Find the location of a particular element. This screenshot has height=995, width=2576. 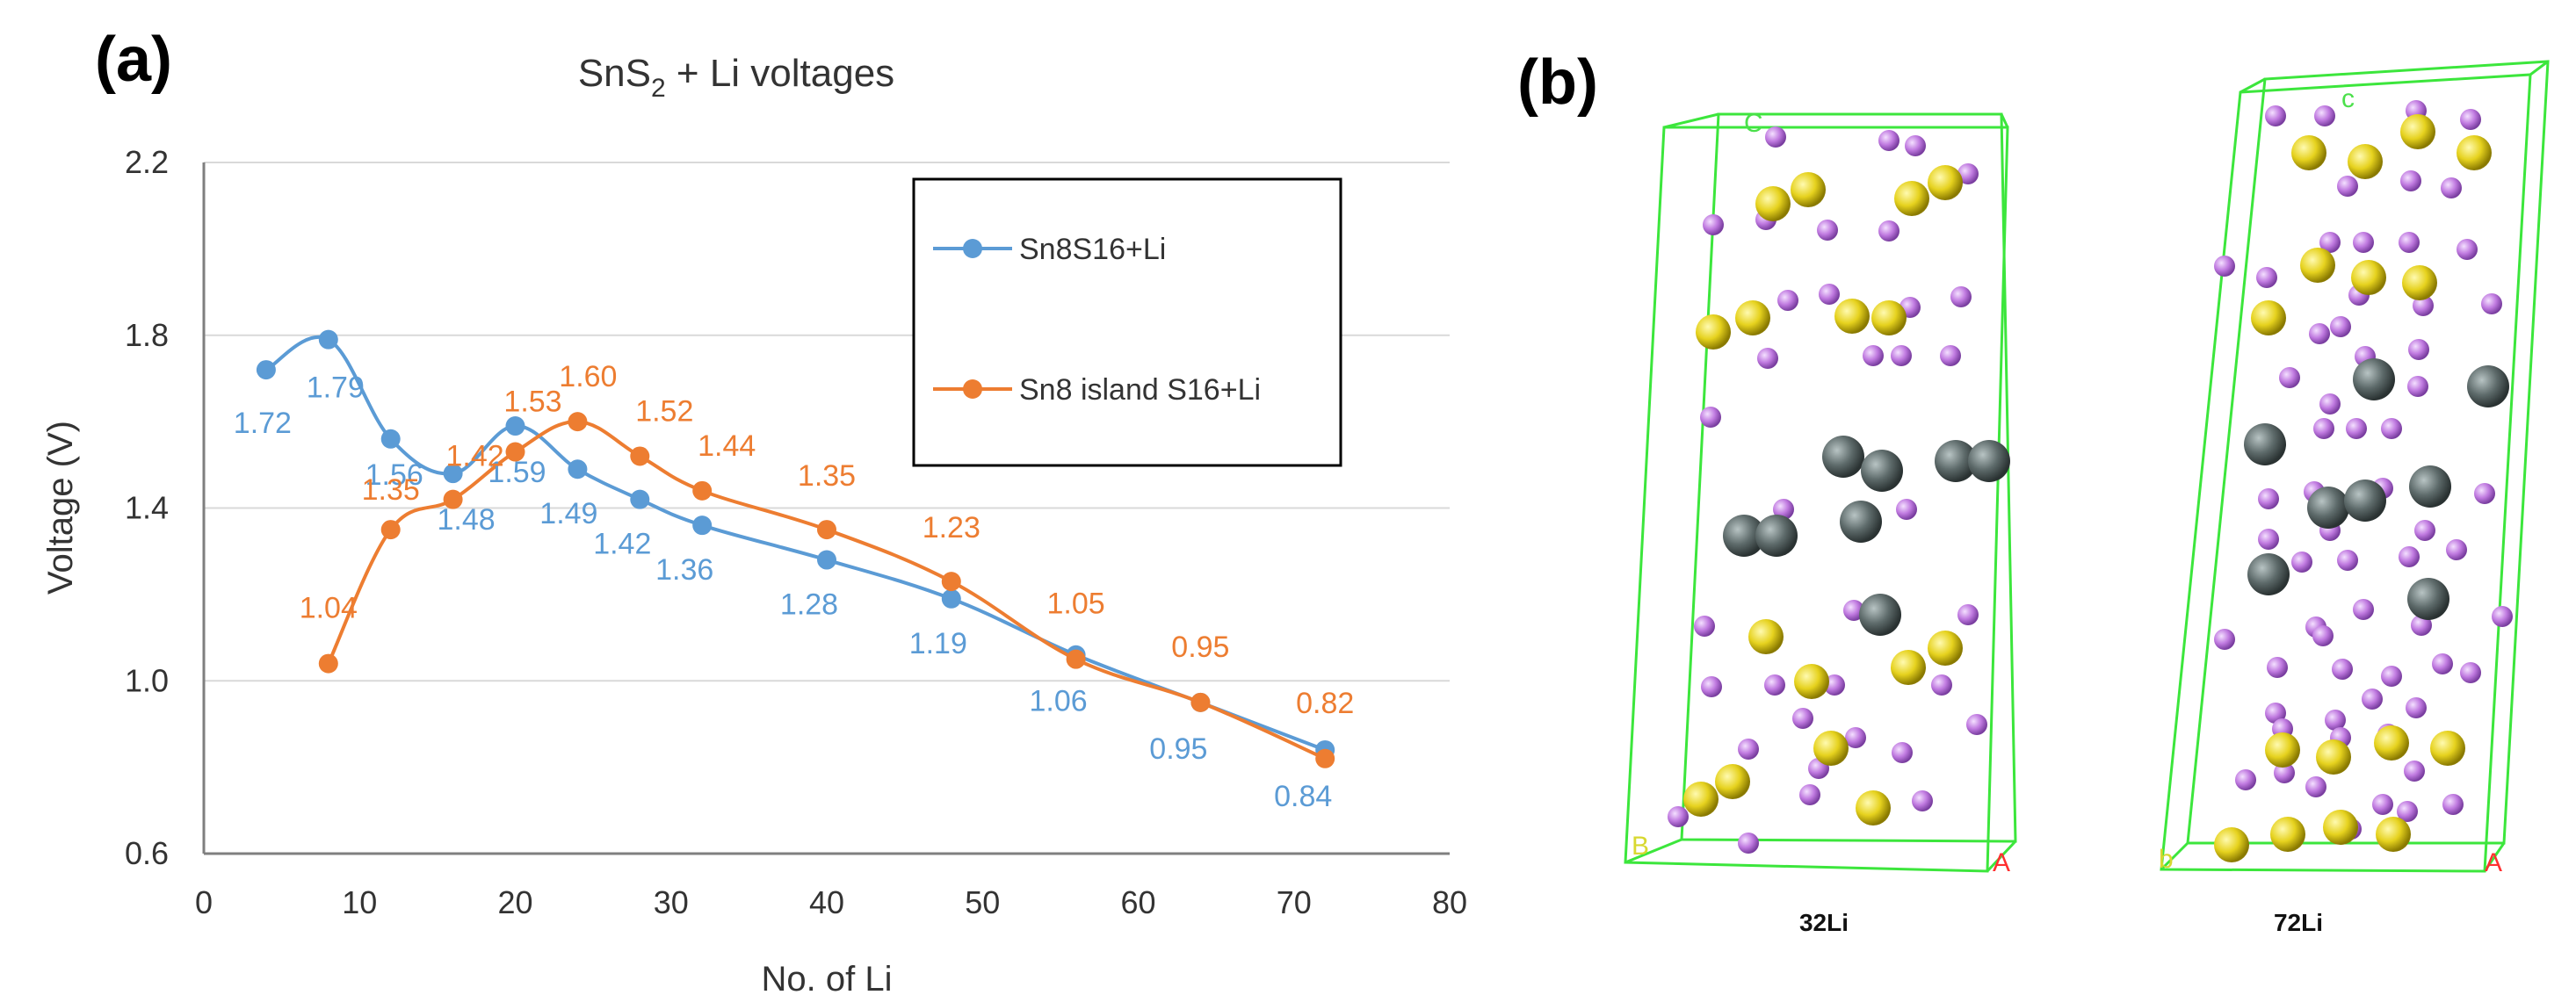

data-label: 0.84 is located at coordinates (1303, 796).